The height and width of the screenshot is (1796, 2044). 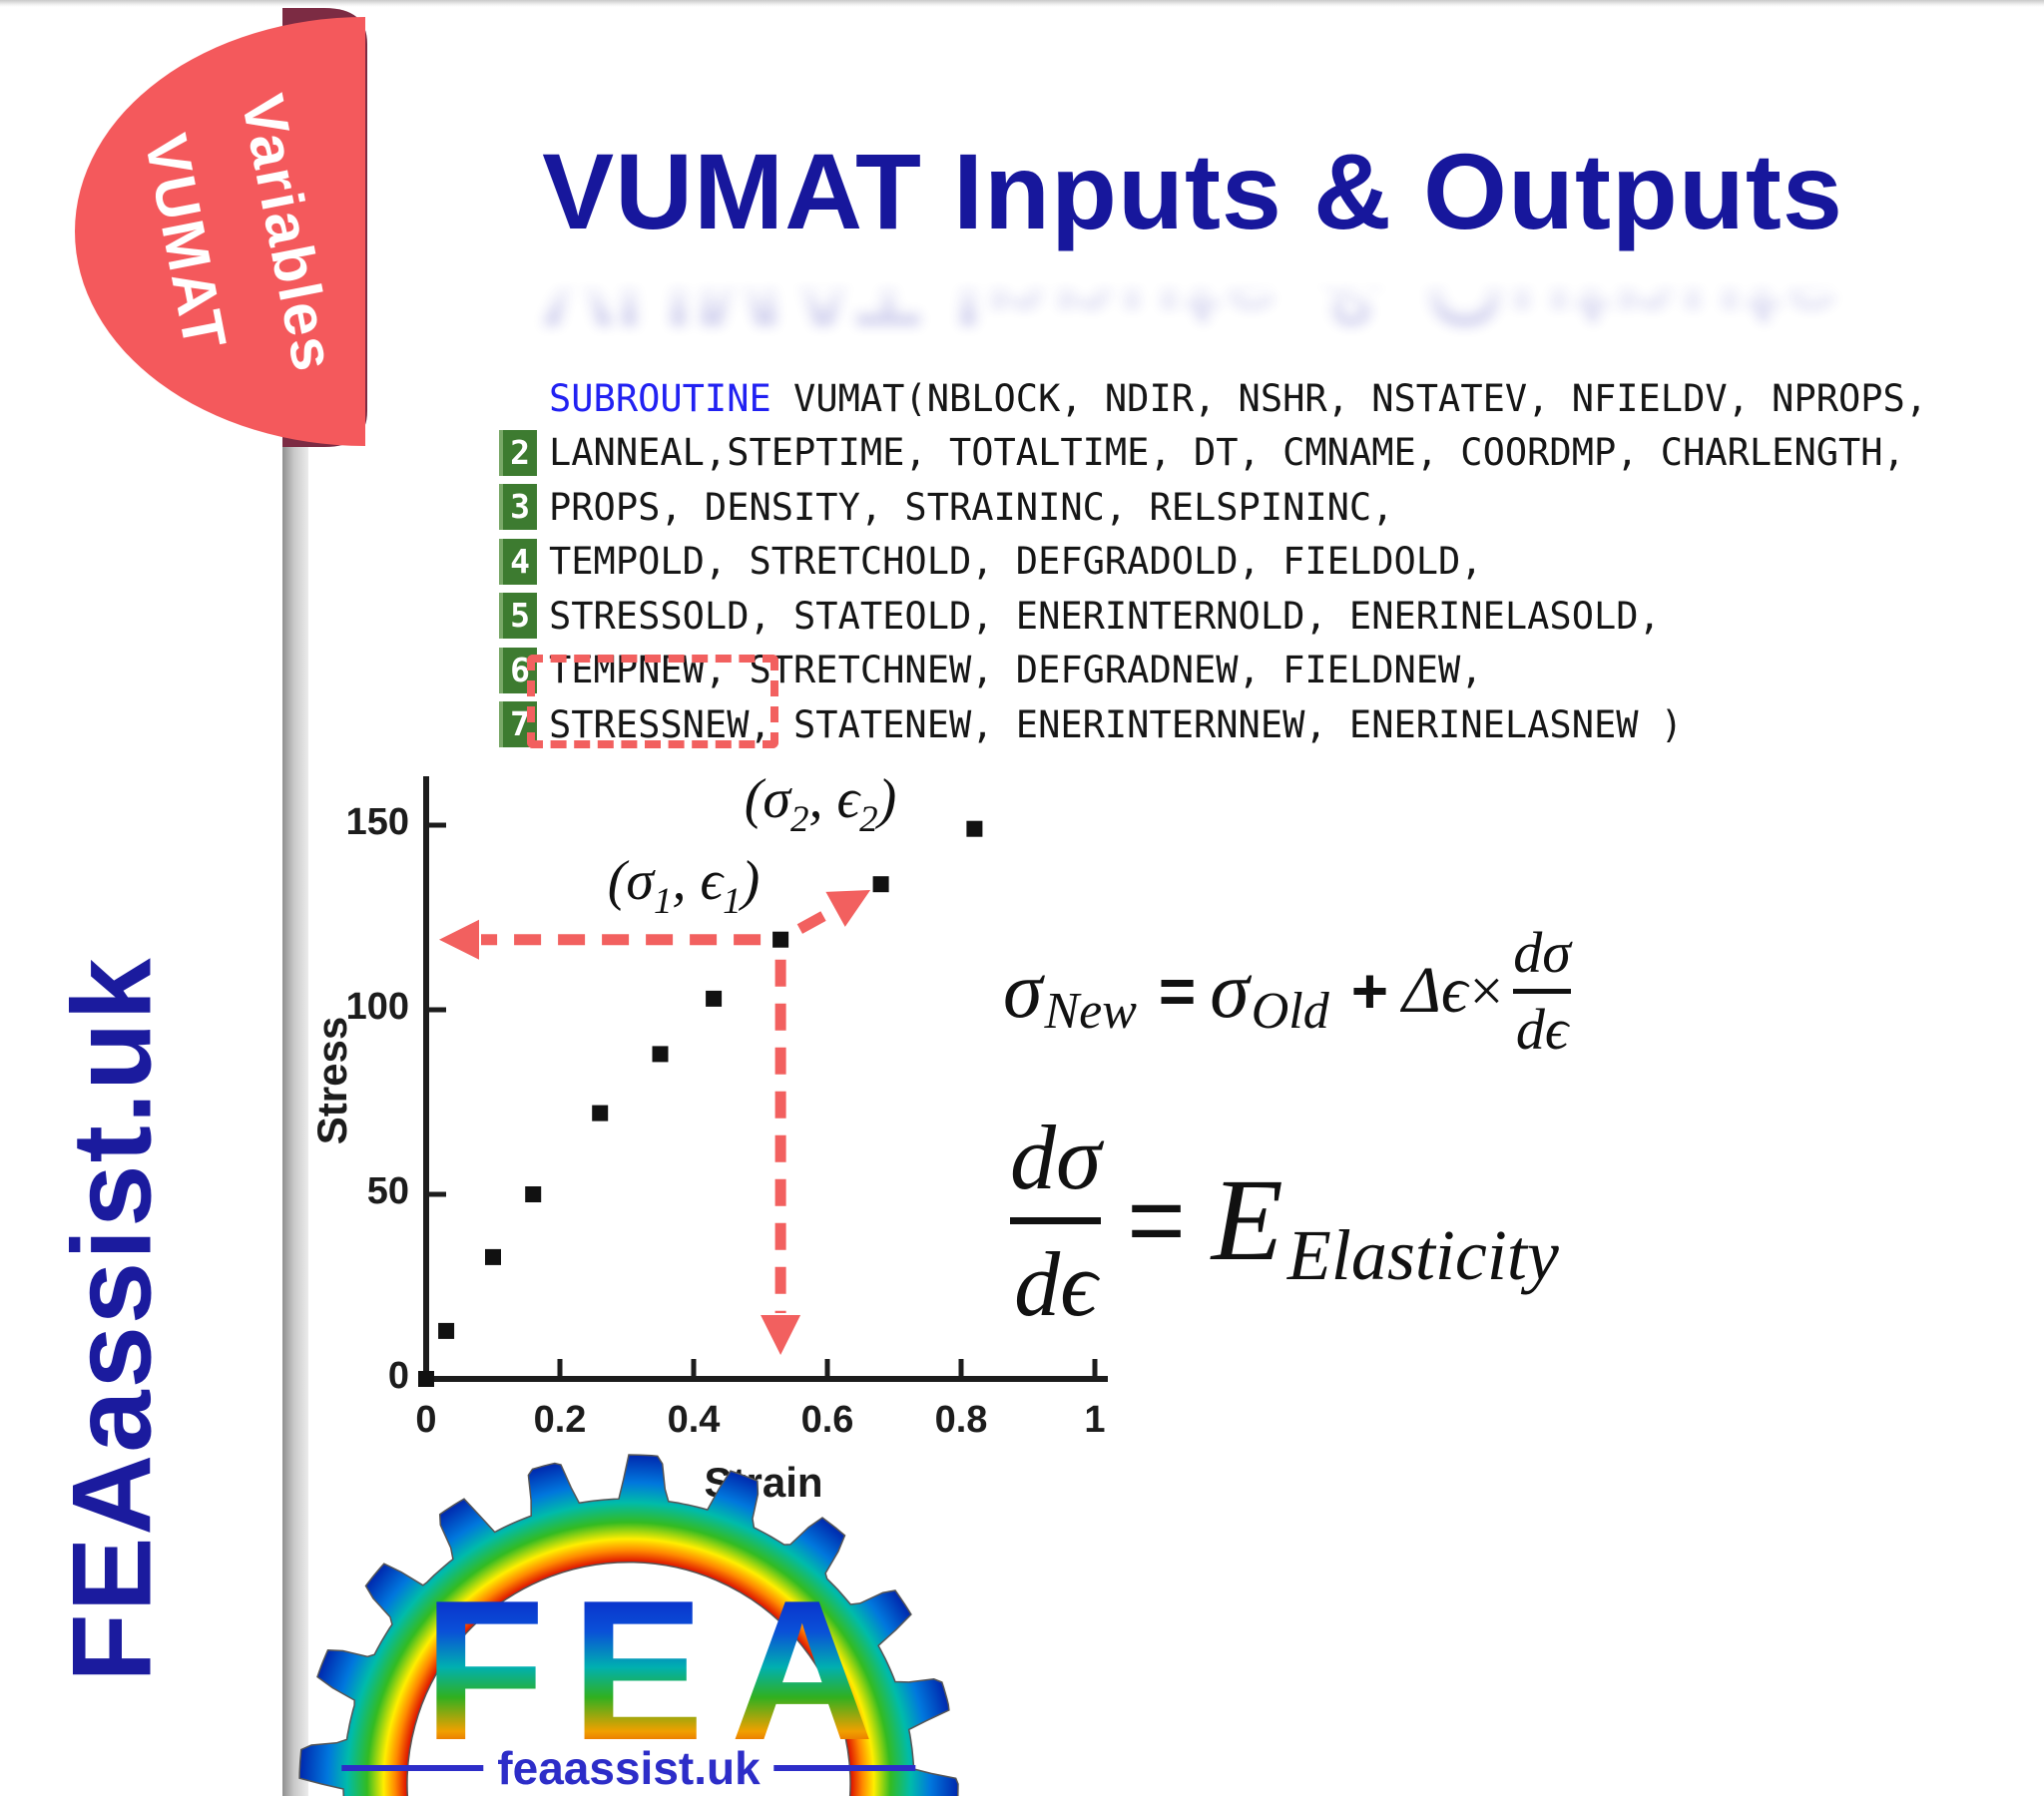 I want to click on elasticity-formula: dσ dϵ = E Elasticity, so click(x=1284, y=1220).